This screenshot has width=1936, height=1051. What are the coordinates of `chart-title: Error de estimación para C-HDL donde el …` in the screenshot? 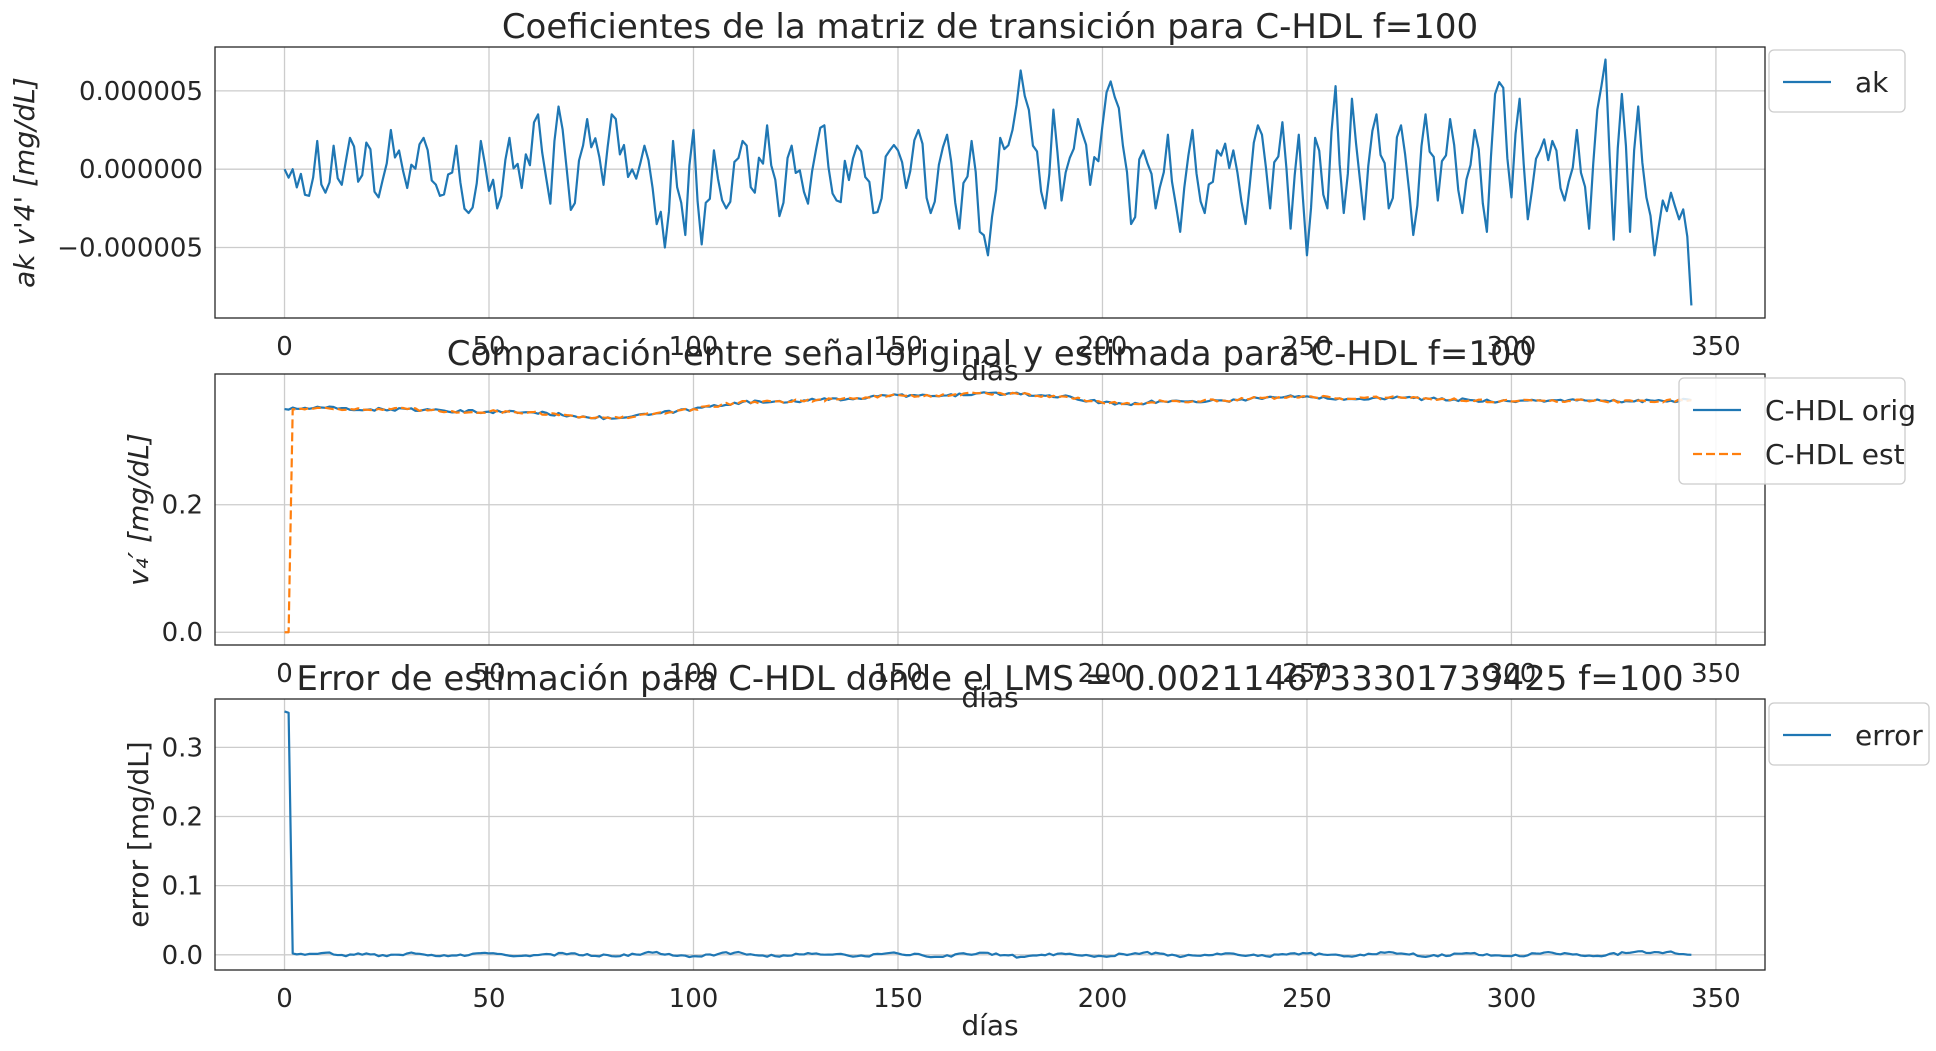 It's located at (989, 679).